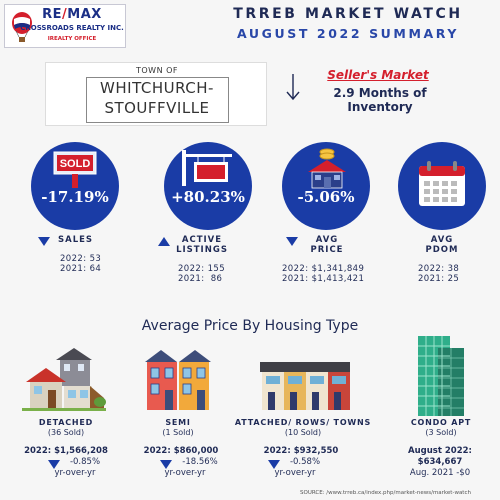 The width and height of the screenshot is (500, 500). What do you see at coordinates (202, 250) in the screenshot?
I see `listings-label-line2: LISTINGS` at bounding box center [202, 250].